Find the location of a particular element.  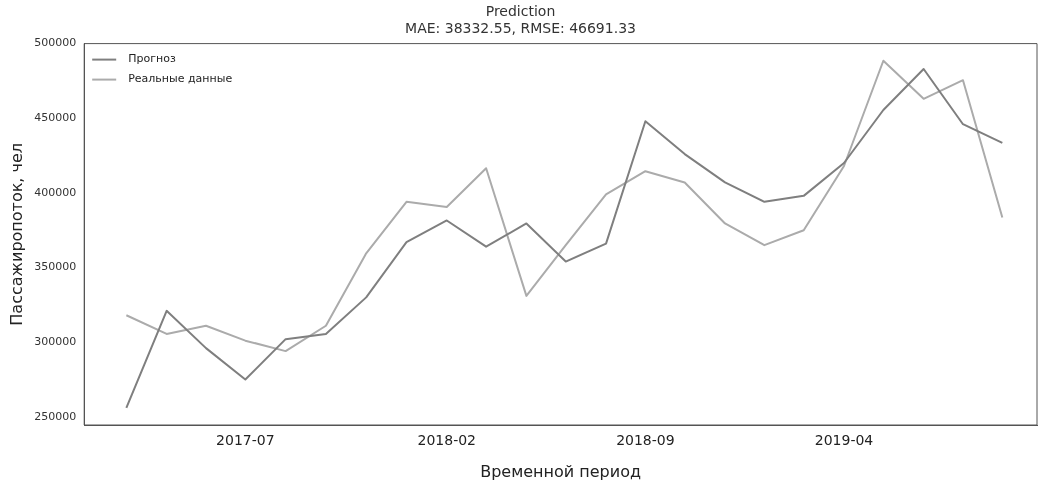

x-tick-label: 2017-07 is located at coordinates (245, 440).